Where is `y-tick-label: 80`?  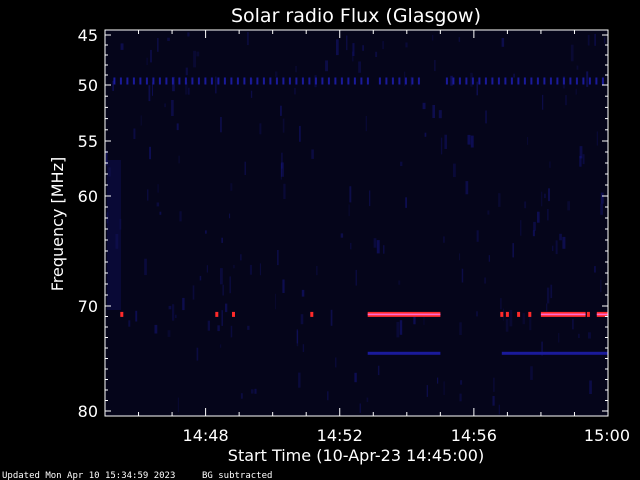
y-tick-label: 80 is located at coordinates (88, 411).